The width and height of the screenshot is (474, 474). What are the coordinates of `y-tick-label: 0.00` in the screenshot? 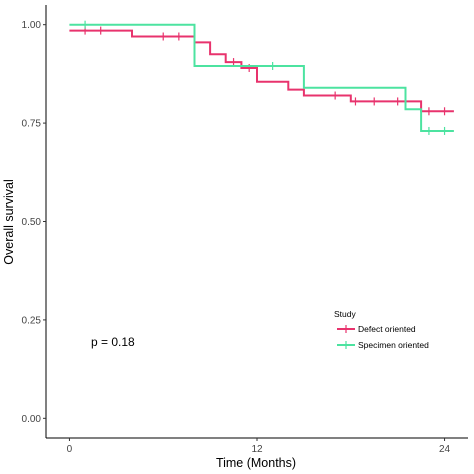 It's located at (32, 419).